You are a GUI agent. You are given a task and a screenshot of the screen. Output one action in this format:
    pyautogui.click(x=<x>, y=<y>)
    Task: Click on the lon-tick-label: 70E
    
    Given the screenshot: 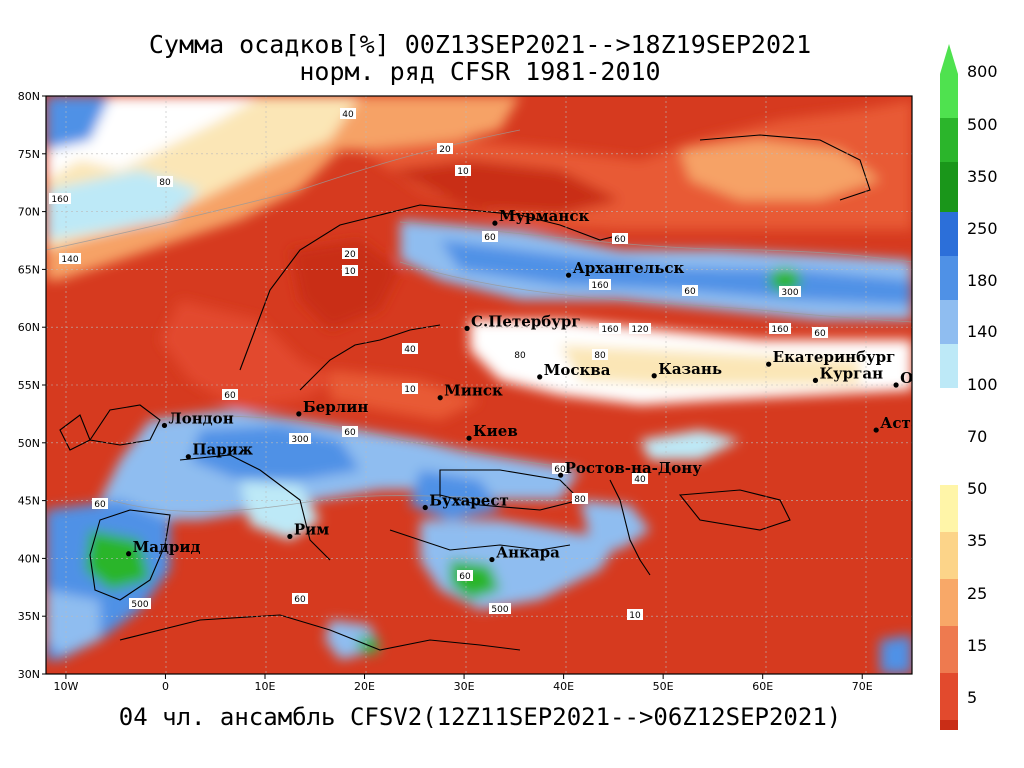 What is the action you would take?
    pyautogui.click(x=862, y=686)
    